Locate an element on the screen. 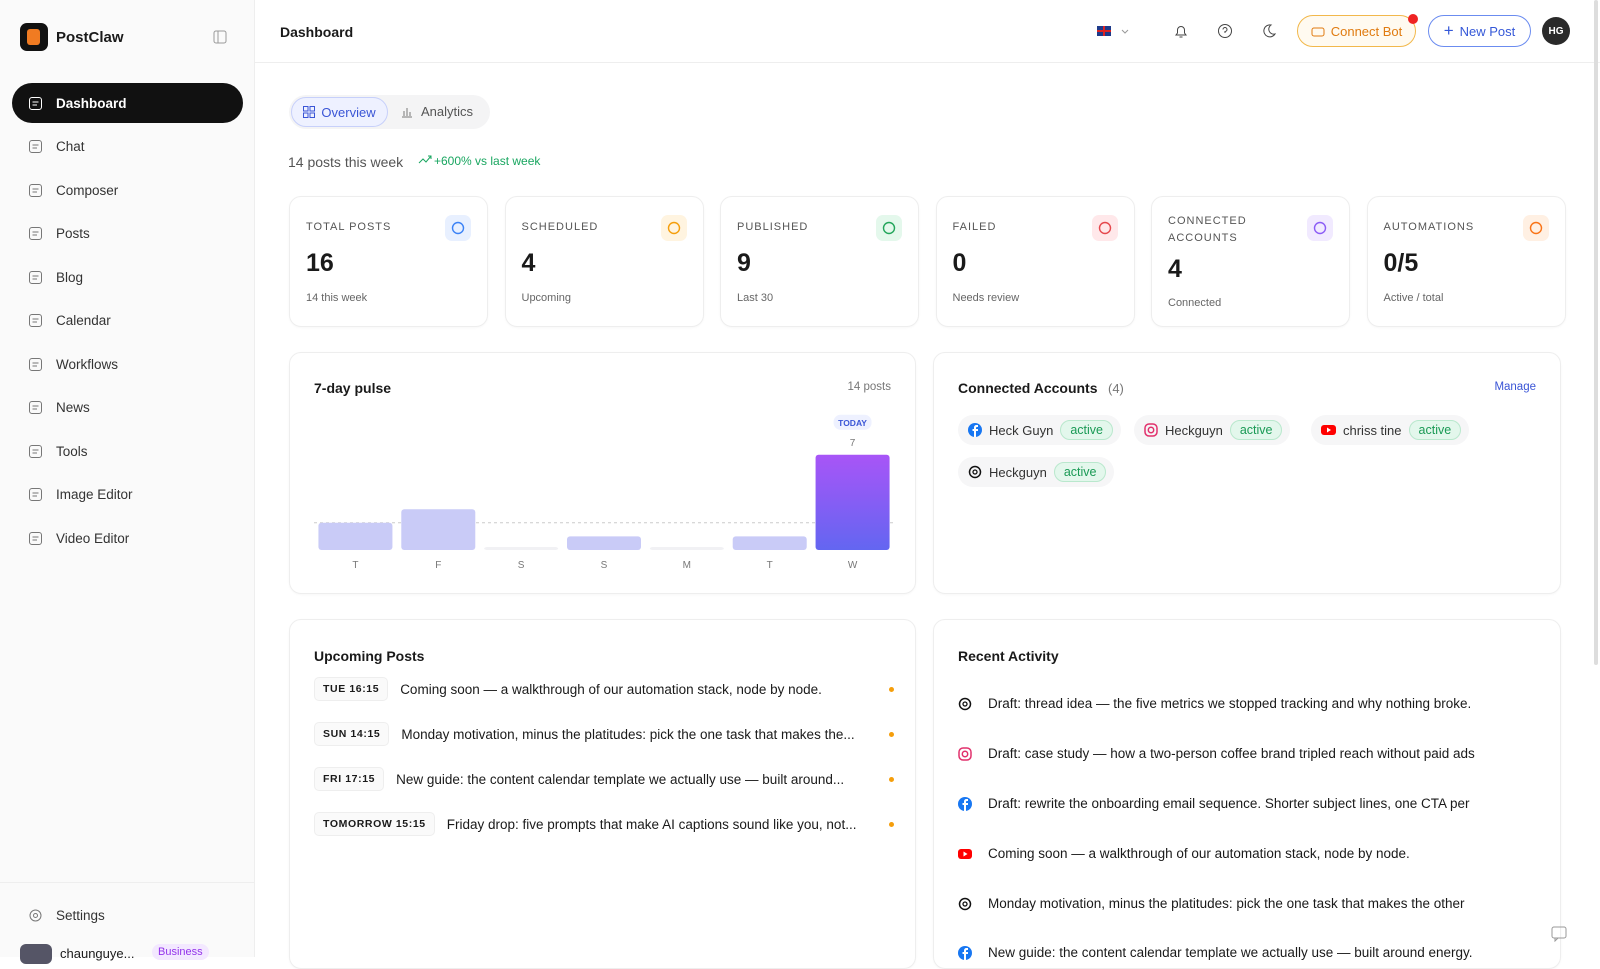 The image size is (1600, 969). nav-item: Workflows is located at coordinates (127, 364).